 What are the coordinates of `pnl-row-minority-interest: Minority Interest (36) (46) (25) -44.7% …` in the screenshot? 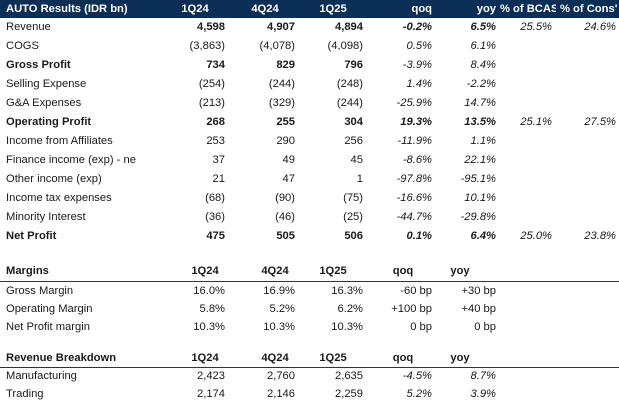 It's located at (309, 217).